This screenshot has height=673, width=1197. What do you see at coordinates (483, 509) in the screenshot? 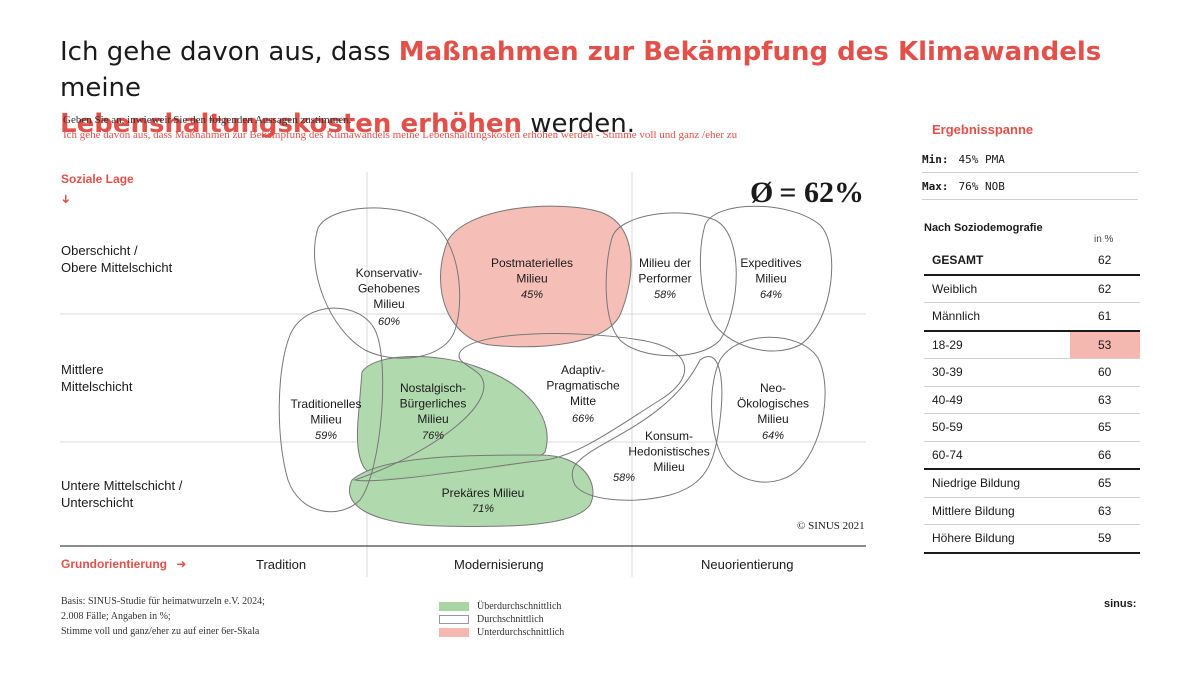
I see `milieu-value: 71%` at bounding box center [483, 509].